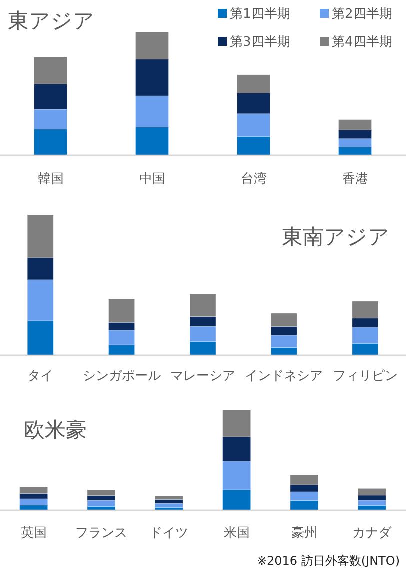 The height and width of the screenshot is (573, 406). What do you see at coordinates (33, 533) in the screenshot?
I see `x-tick-label: 英国` at bounding box center [33, 533].